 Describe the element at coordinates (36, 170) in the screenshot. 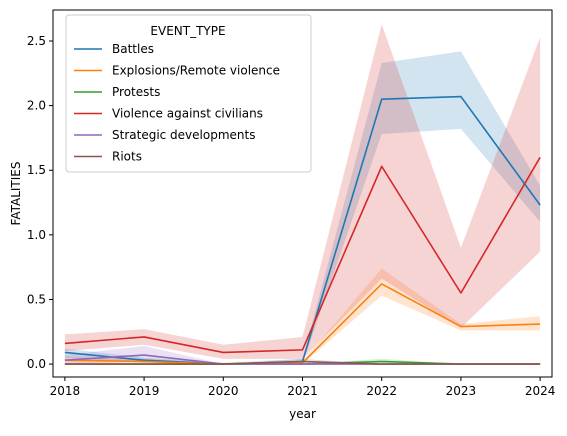

I see `y-tick-label: 1.5` at that location.